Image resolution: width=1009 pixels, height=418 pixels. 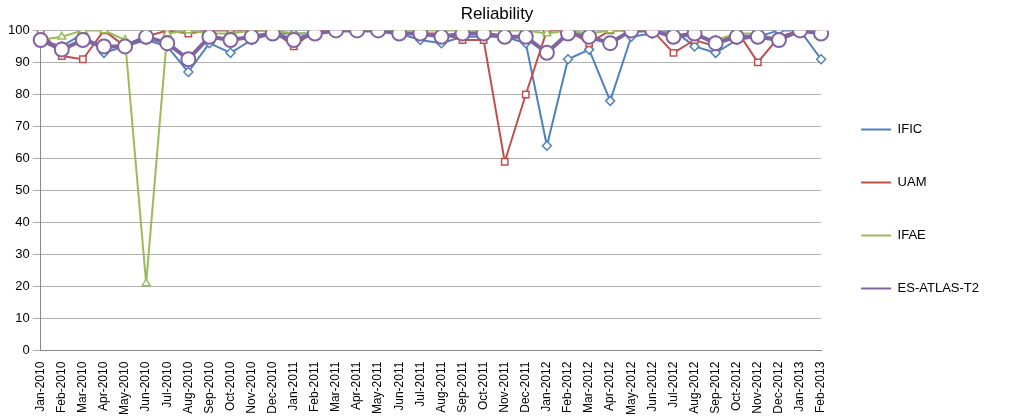 What do you see at coordinates (22, 318) in the screenshot?
I see `y-tick-label: 10` at bounding box center [22, 318].